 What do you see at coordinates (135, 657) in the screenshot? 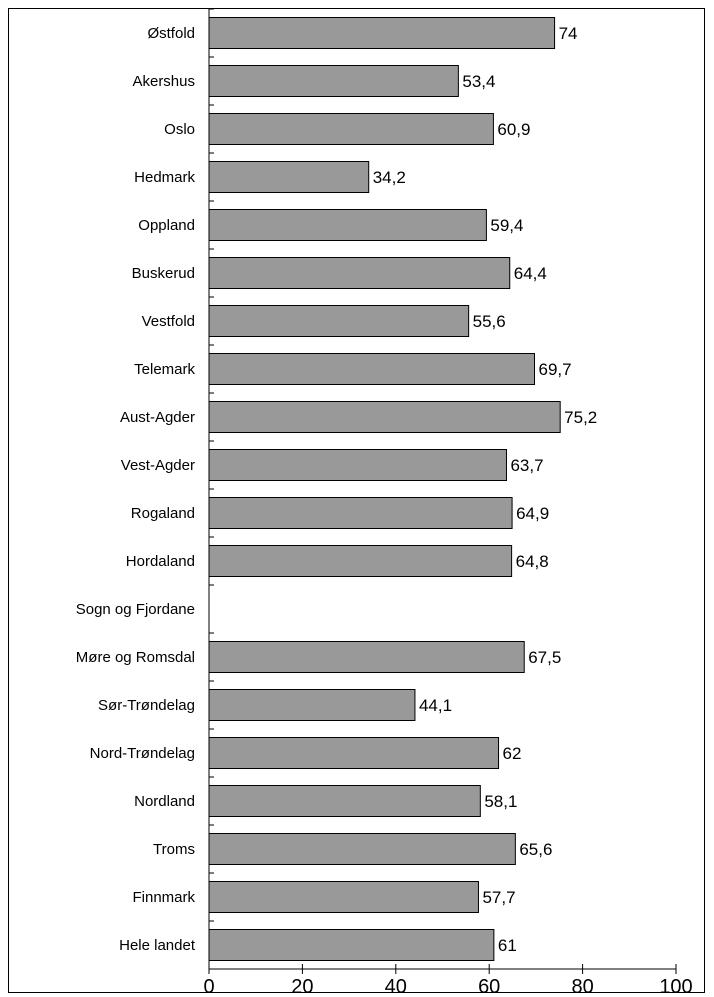
I see `category-label-row-13: Møre og Romsdal` at bounding box center [135, 657].